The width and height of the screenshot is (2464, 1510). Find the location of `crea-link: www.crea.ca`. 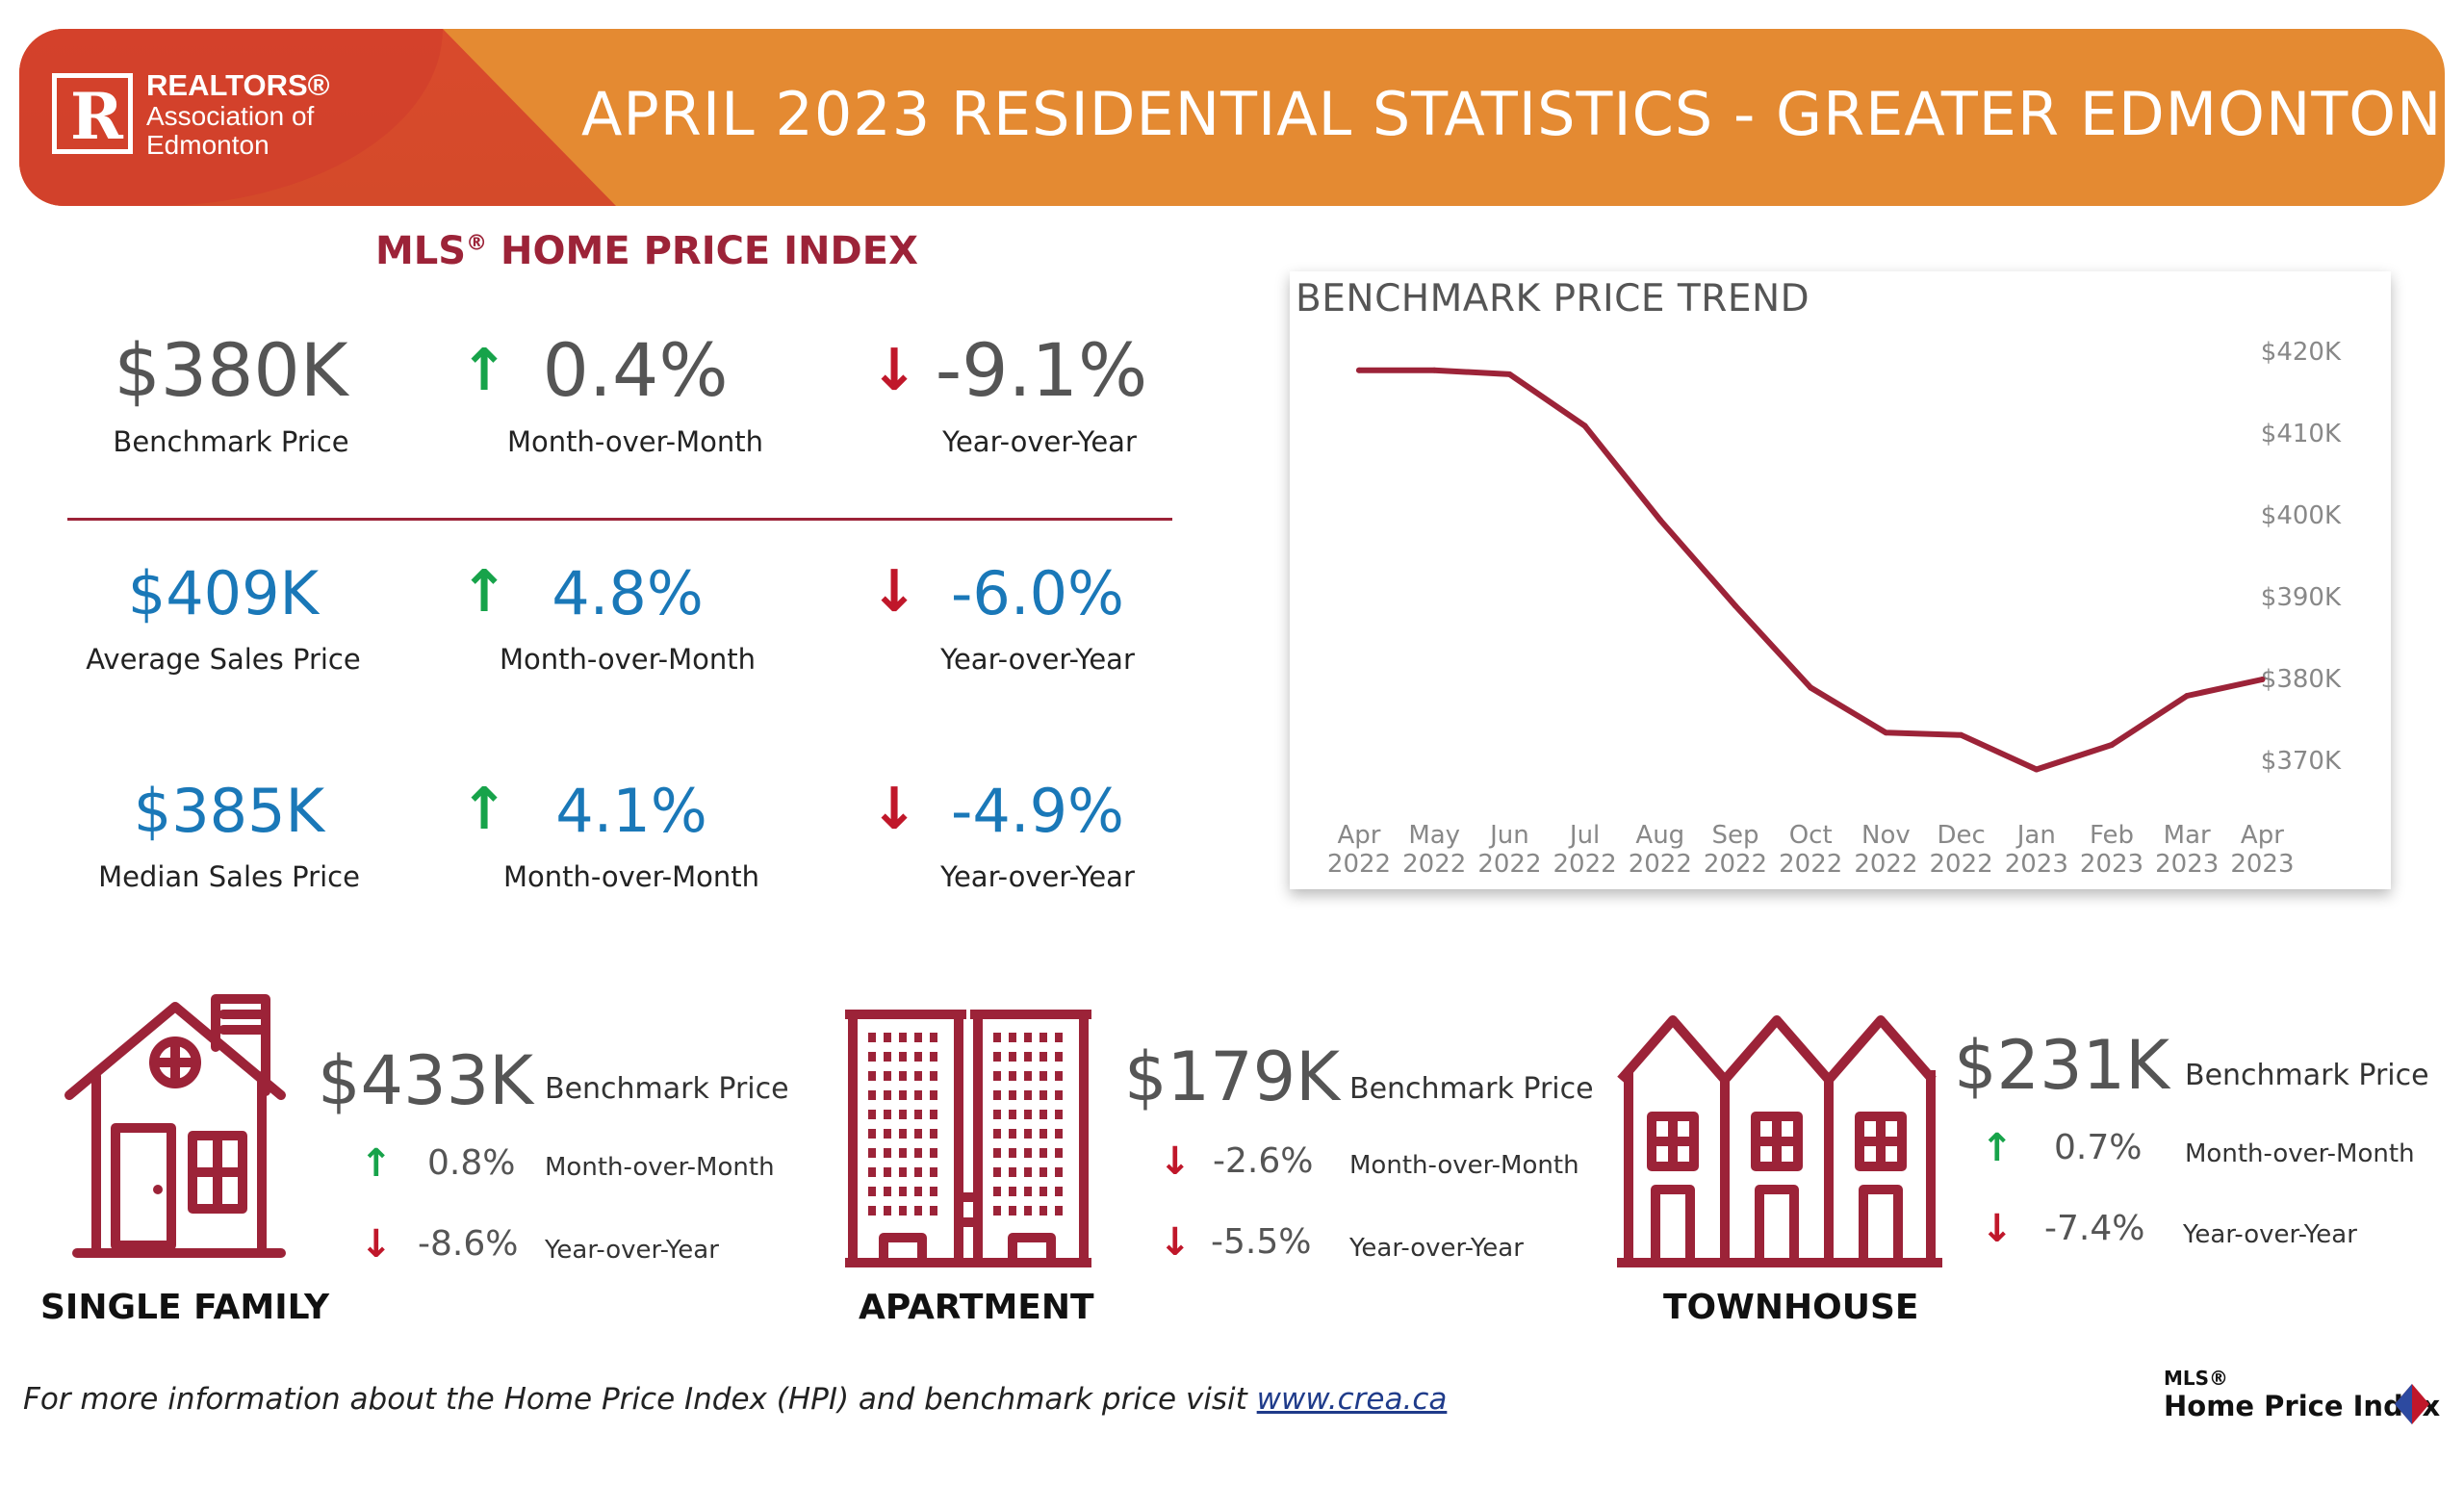

crea-link: www.crea.ca is located at coordinates (1352, 1399).